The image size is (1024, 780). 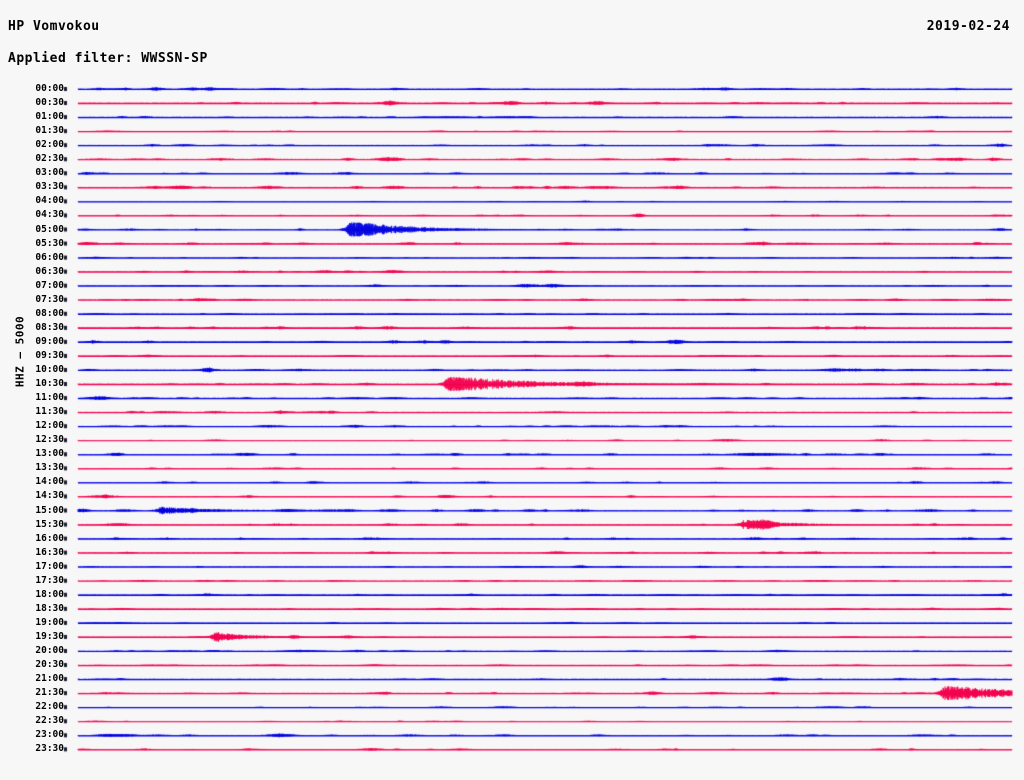 What do you see at coordinates (49, 145) in the screenshot?
I see `time-axis-tick-label: 02:00` at bounding box center [49, 145].